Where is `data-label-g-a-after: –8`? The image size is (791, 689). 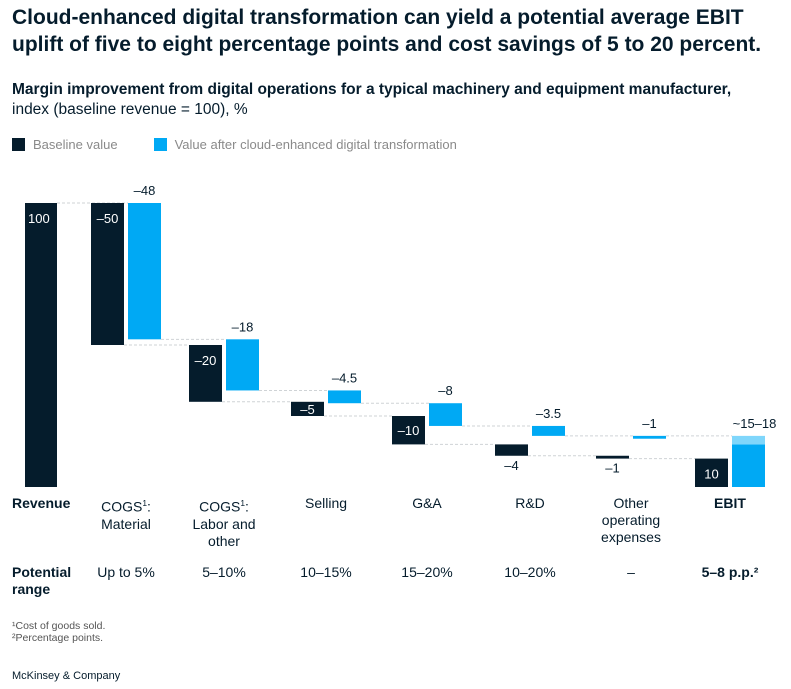
data-label-g-a-after: –8 is located at coordinates (445, 390).